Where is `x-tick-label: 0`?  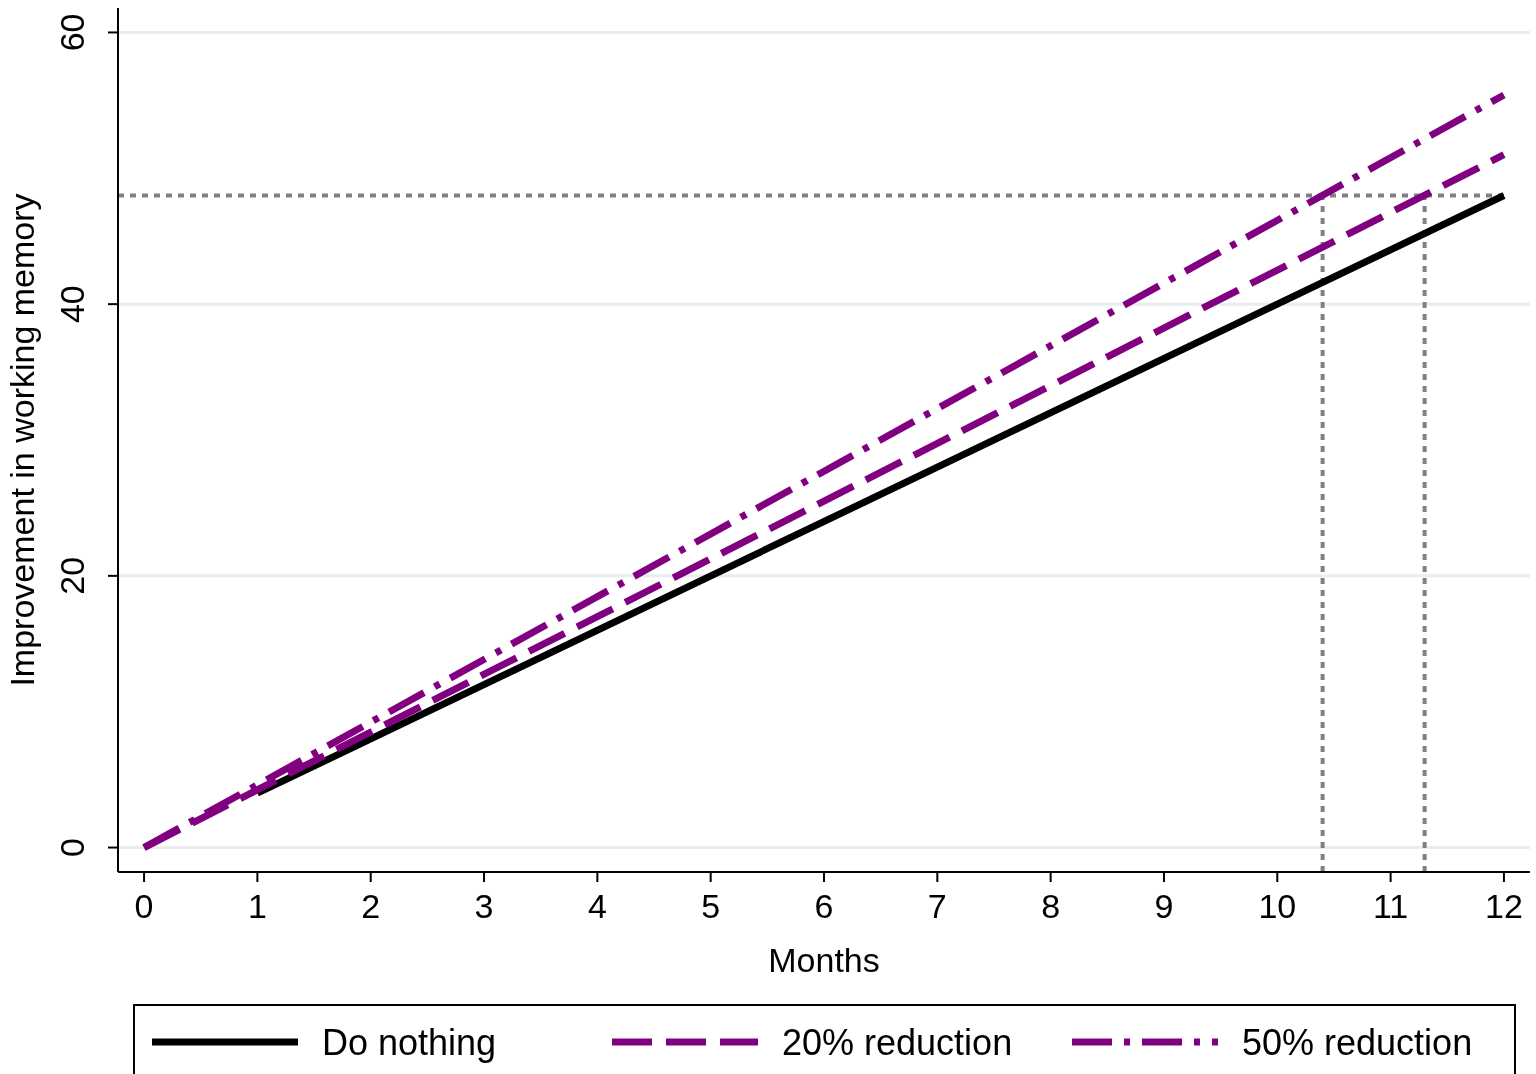 x-tick-label: 0 is located at coordinates (144, 906).